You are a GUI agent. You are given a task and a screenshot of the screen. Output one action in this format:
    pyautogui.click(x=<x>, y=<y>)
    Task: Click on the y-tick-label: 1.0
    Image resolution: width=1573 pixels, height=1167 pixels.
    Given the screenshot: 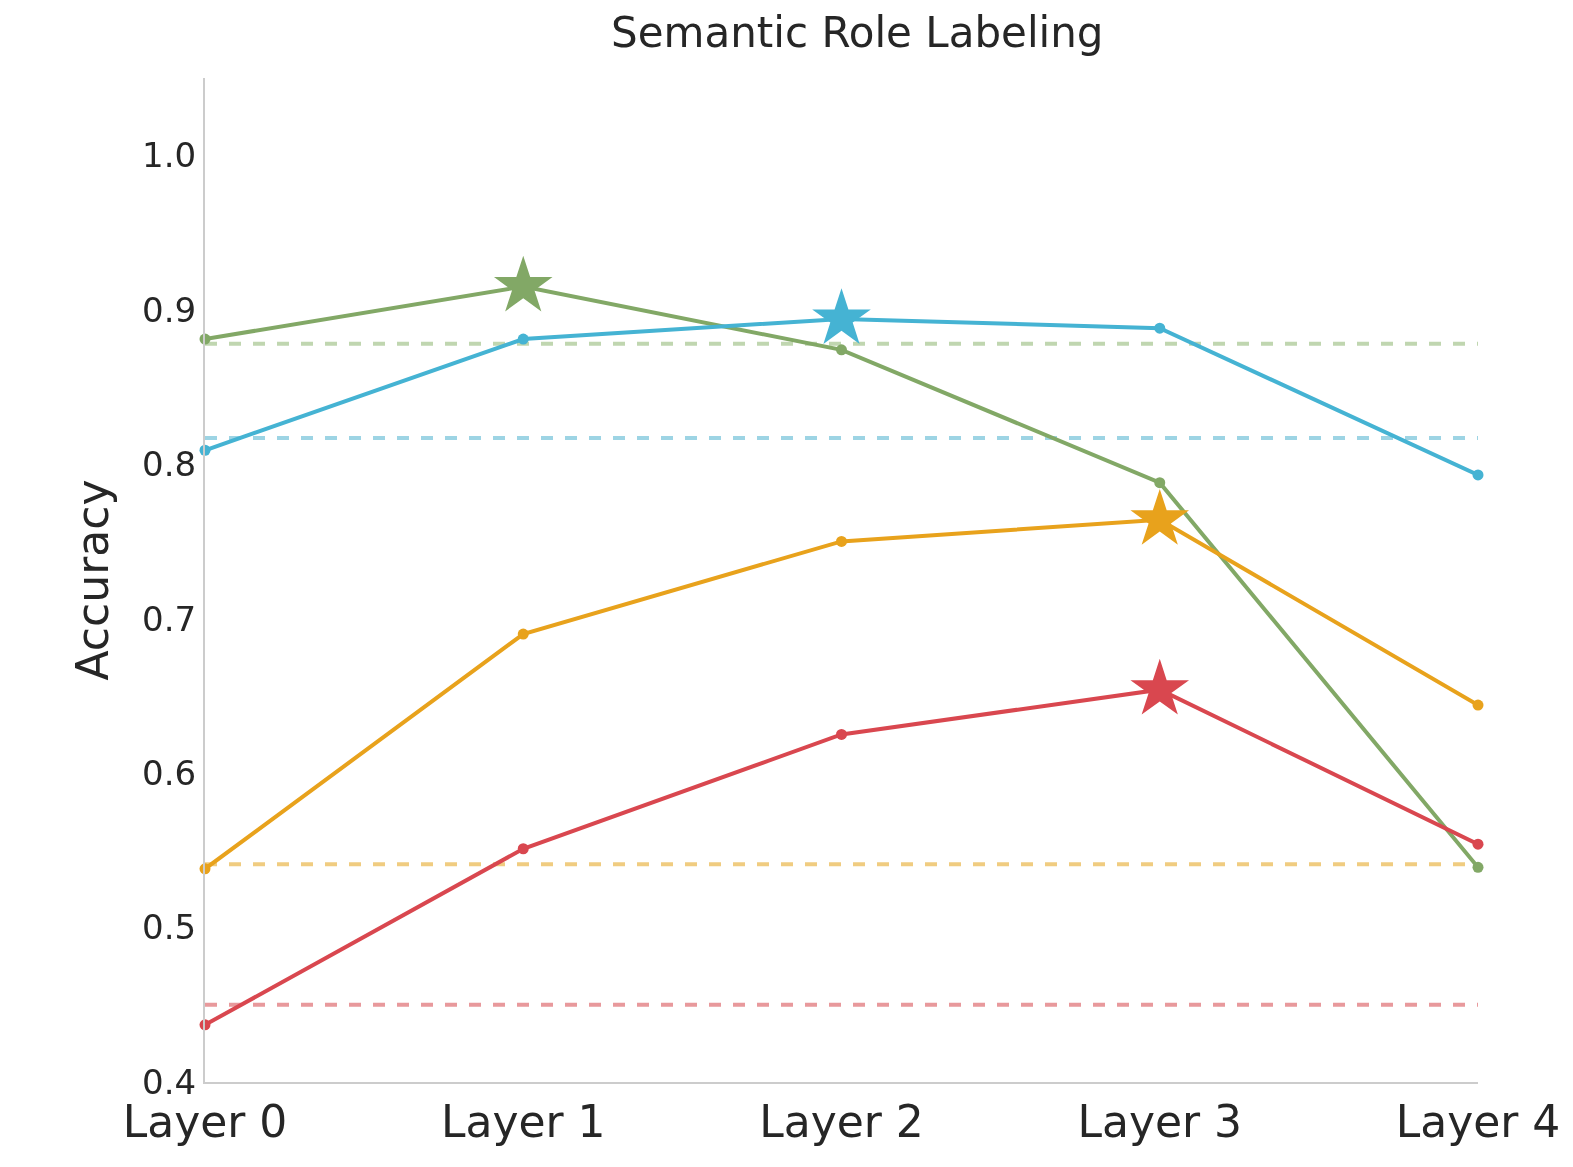 What is the action you would take?
    pyautogui.click(x=169, y=155)
    